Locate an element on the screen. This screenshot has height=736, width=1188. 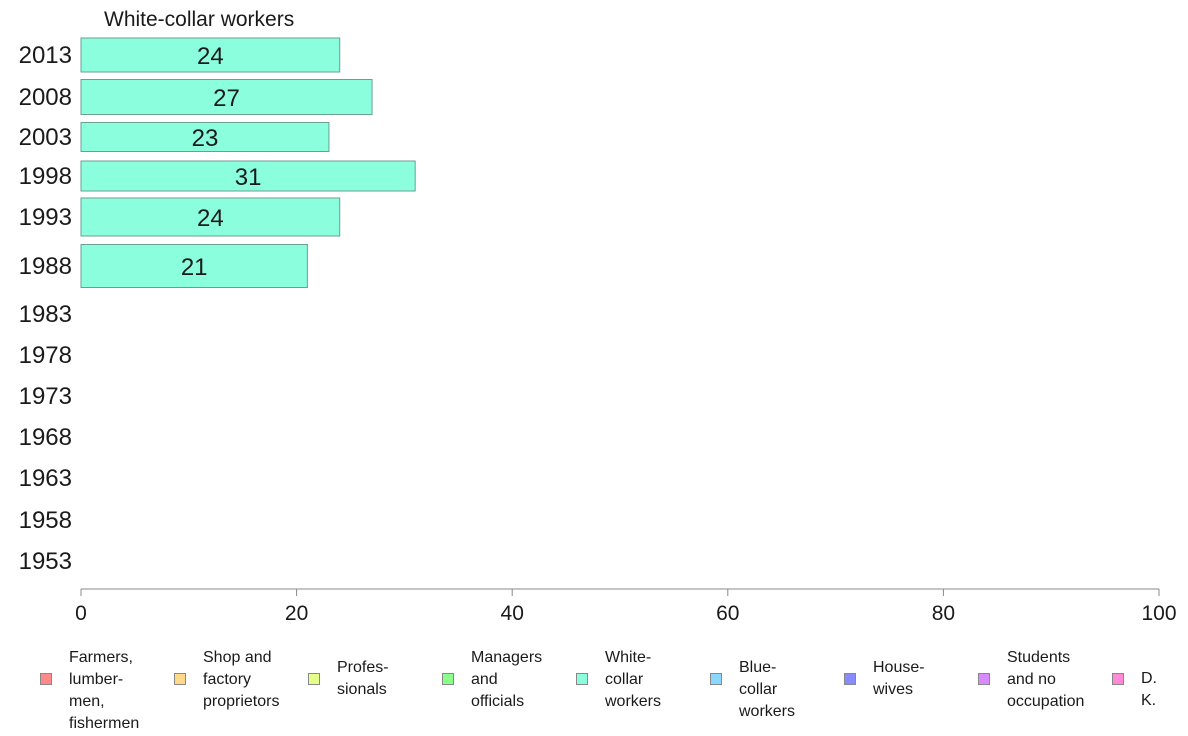
bar-value-label: 23 is located at coordinates (205, 138).